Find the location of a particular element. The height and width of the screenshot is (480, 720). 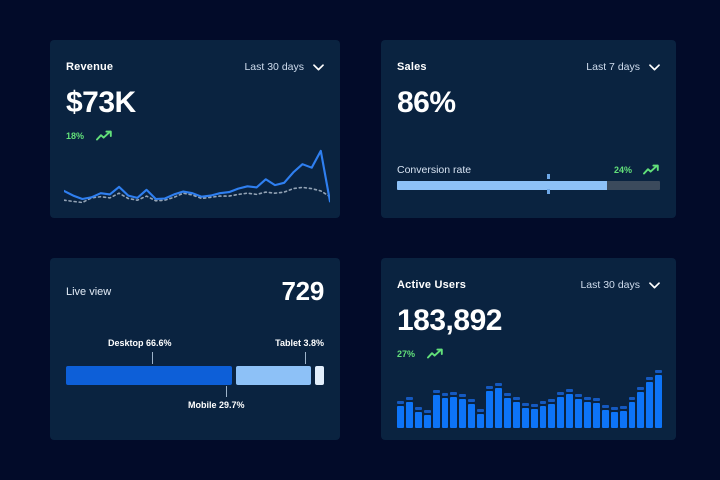

revenue-line-chart-svg is located at coordinates (197, 176).